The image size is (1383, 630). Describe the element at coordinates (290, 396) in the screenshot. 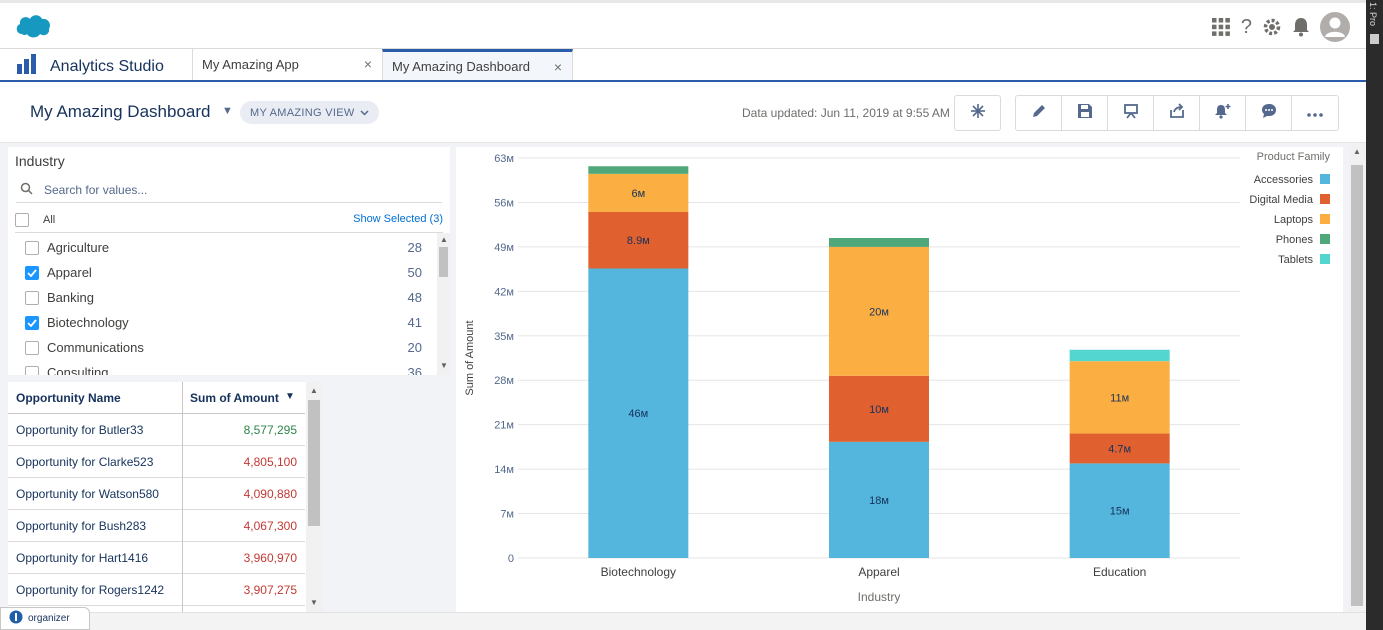

I see `sort-descending-icon: ▼` at that location.